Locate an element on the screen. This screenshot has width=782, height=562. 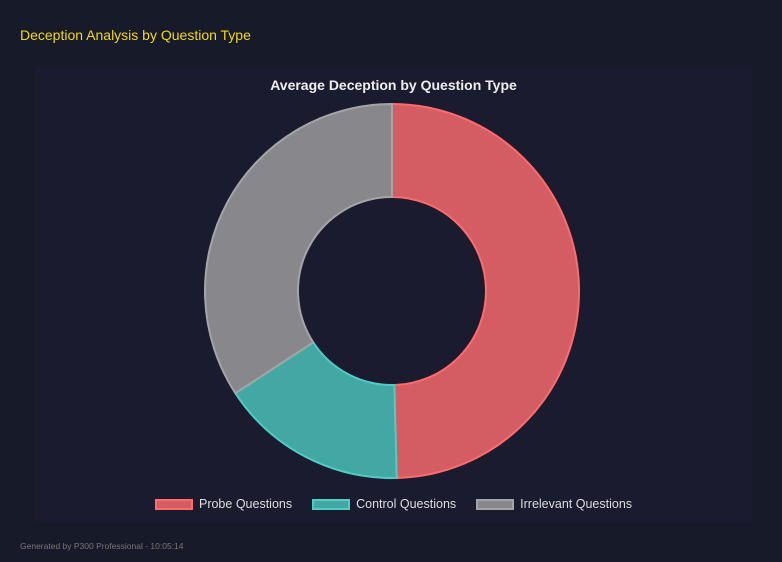
legend-item: Irrelevant Questions is located at coordinates (554, 504).